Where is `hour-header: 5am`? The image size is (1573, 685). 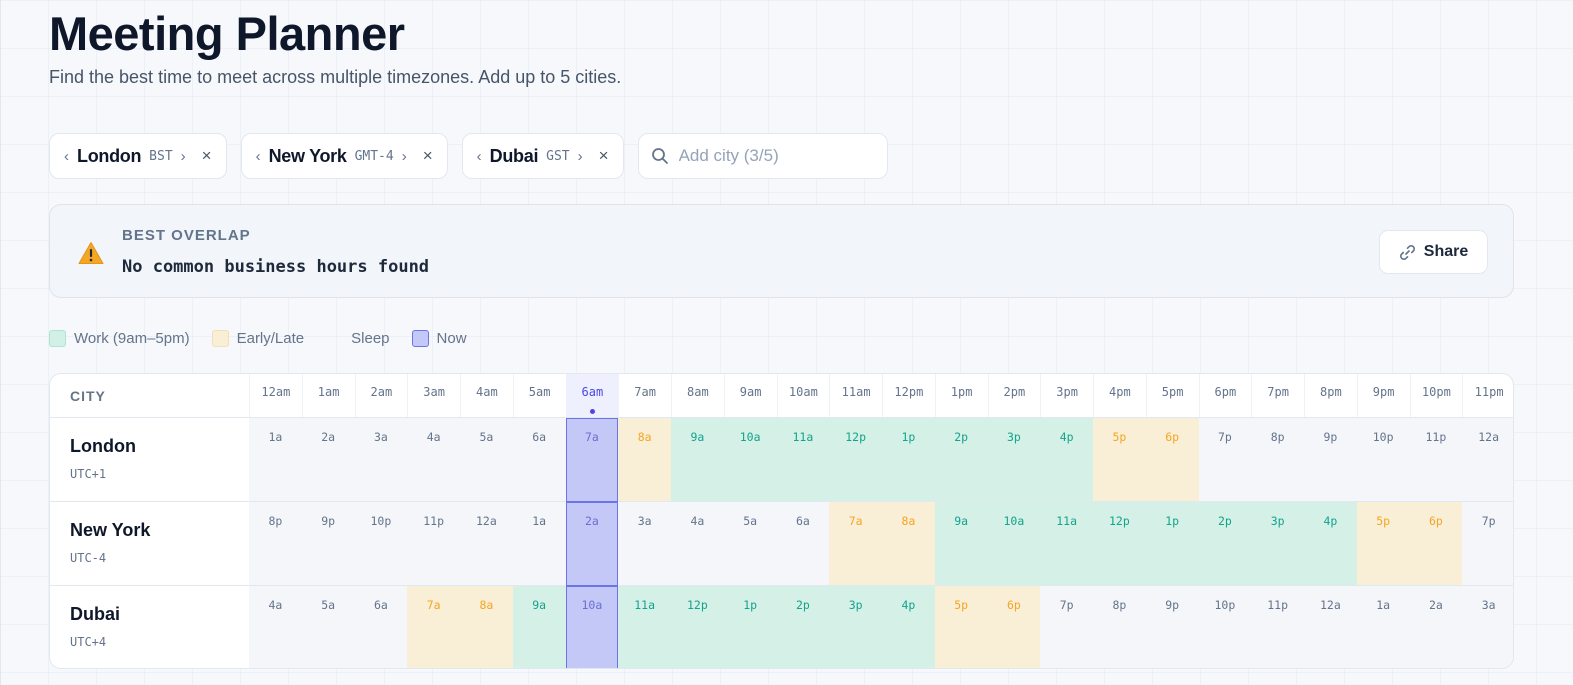
hour-header: 5am is located at coordinates (539, 395).